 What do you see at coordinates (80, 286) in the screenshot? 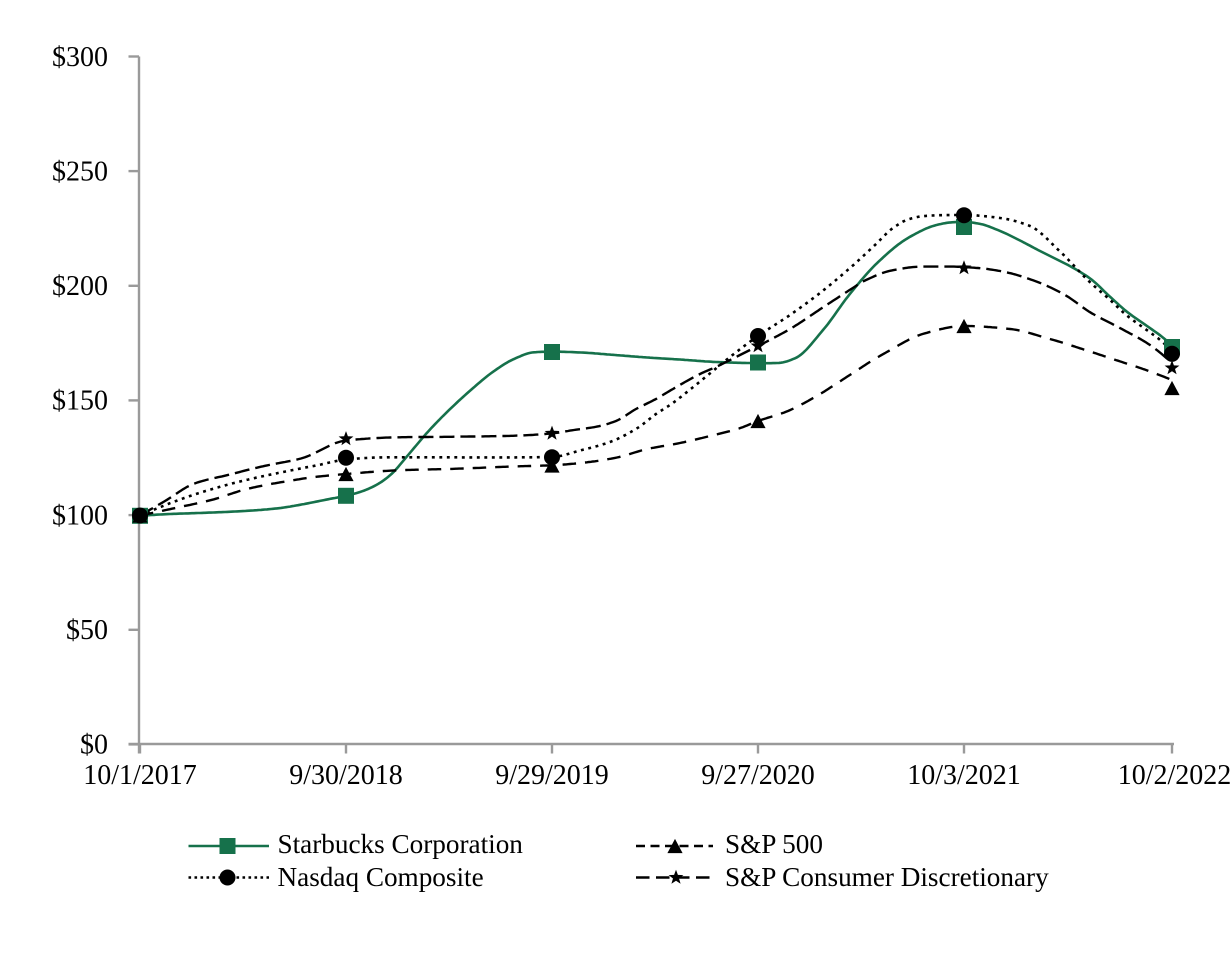
I see `svg-text: $200` at bounding box center [80, 286].